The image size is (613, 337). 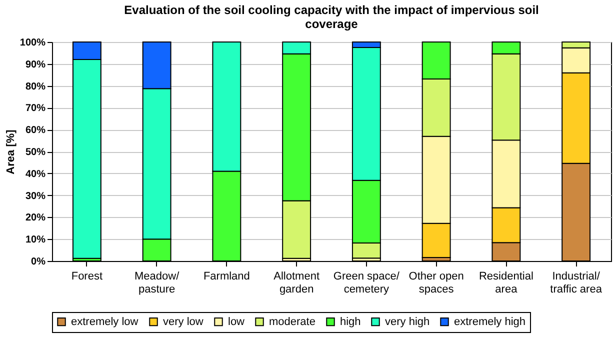 I want to click on y-tick-label: 30%, so click(x=35, y=196).